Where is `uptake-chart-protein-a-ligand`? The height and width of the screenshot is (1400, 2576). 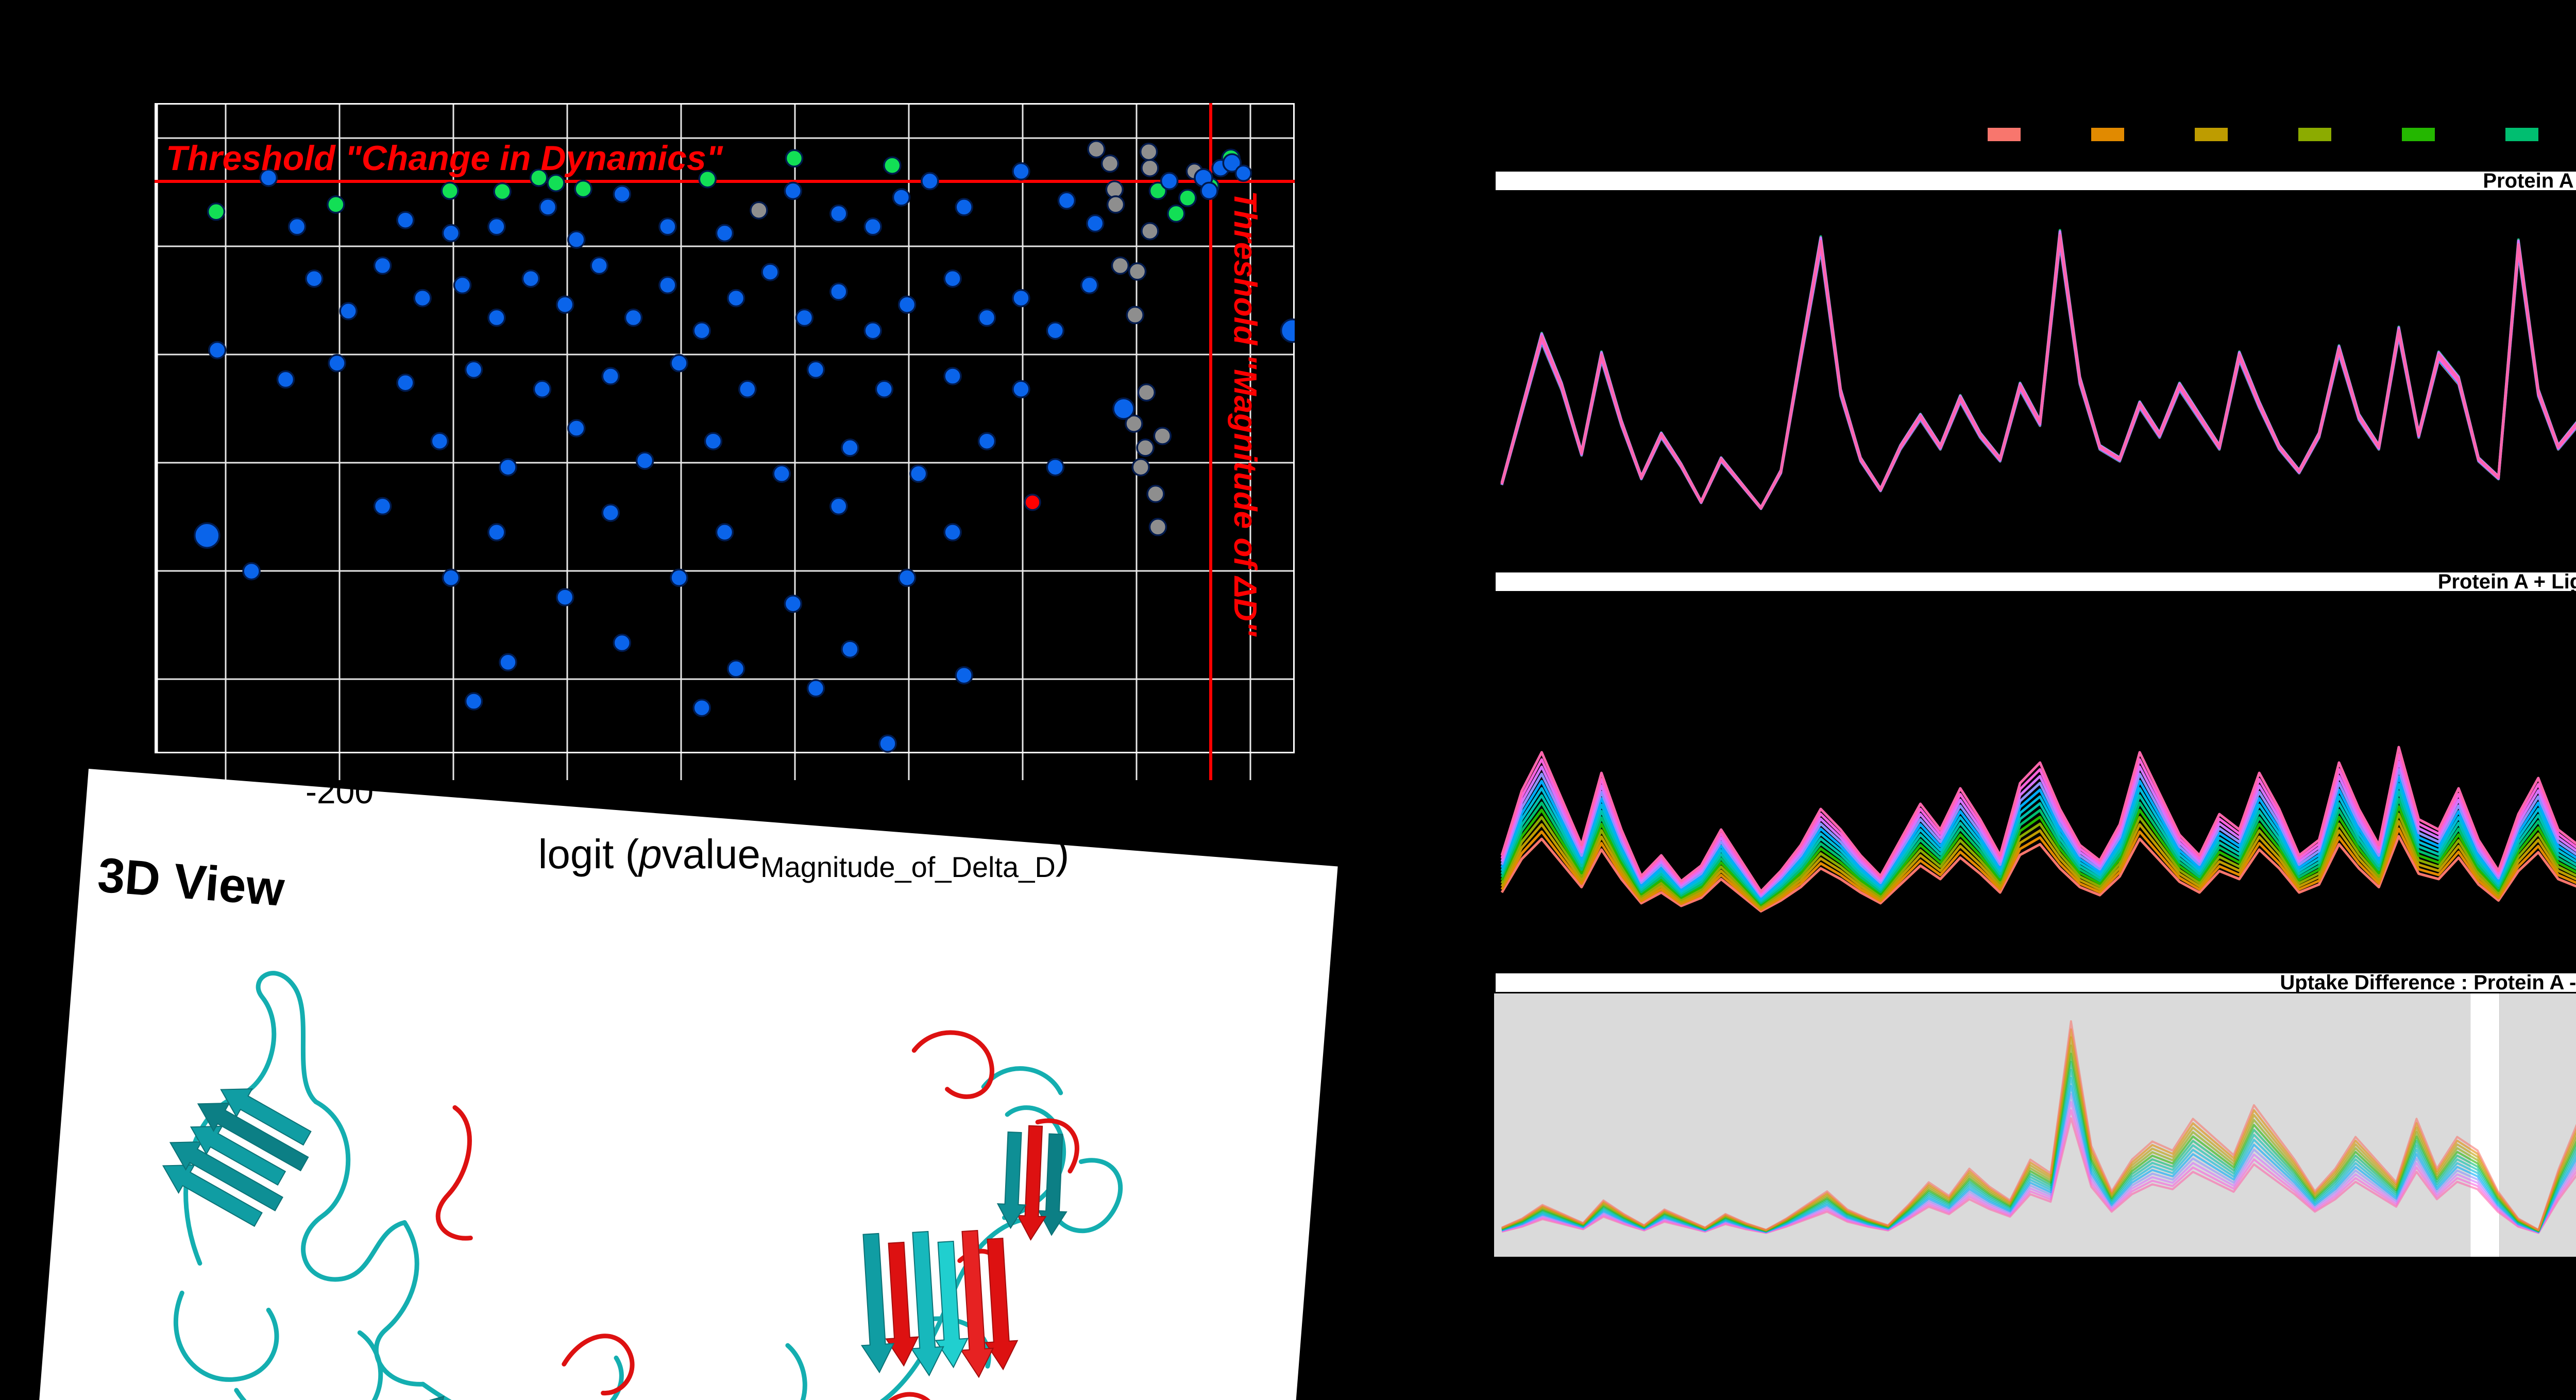 uptake-chart-protein-a-ligand is located at coordinates (2035, 774).